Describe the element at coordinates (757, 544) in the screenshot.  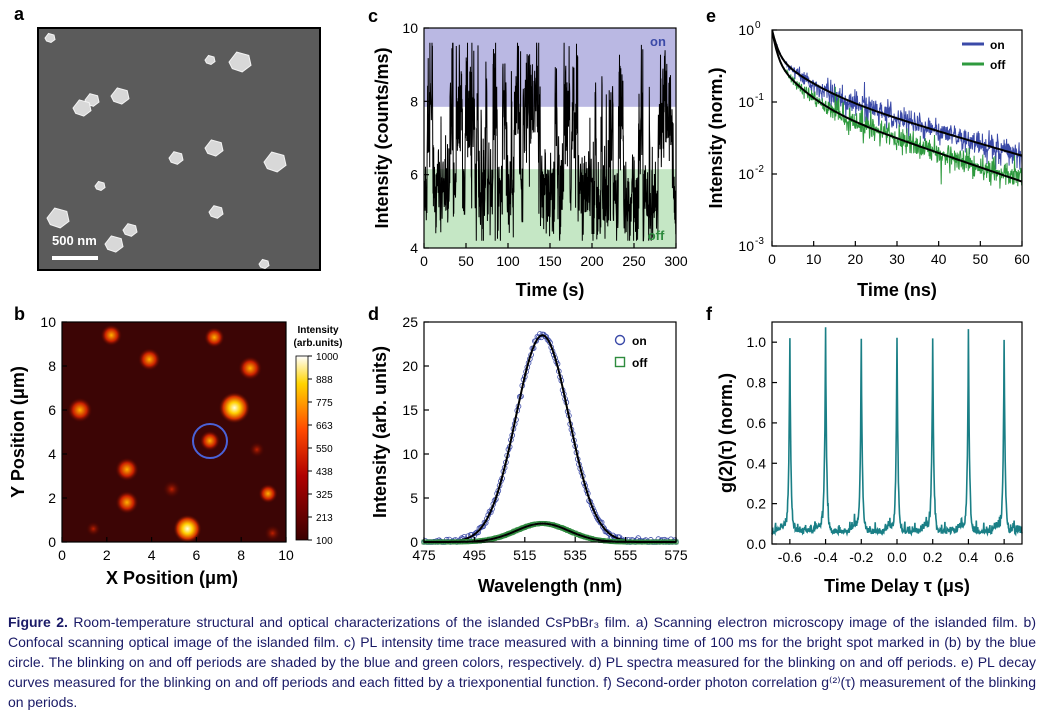
I see `f-ytick-label: 0.0` at that location.